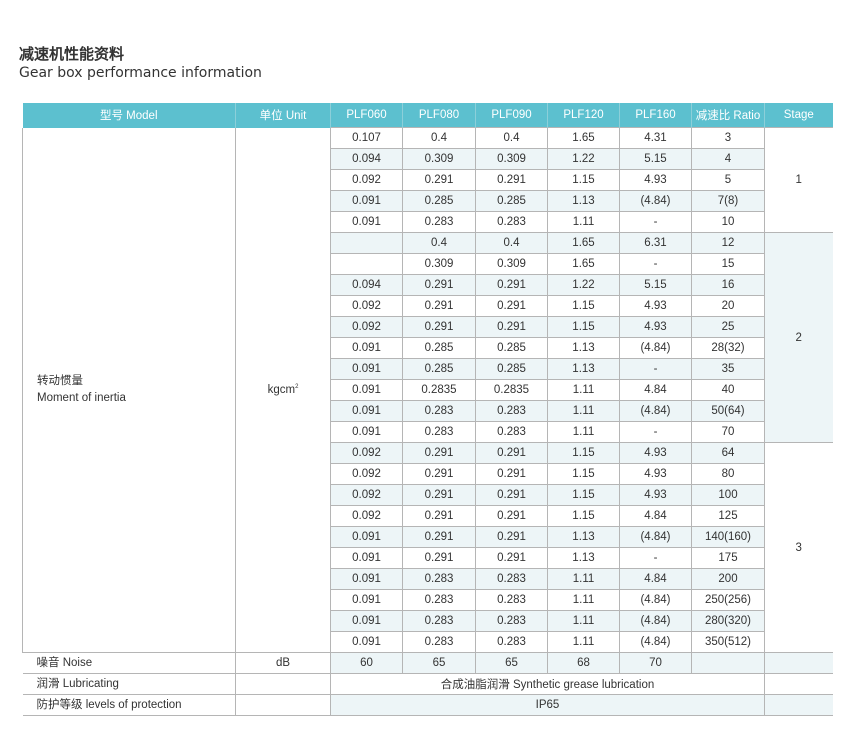 This screenshot has width=847, height=740. I want to click on noise-value, so click(728, 663).